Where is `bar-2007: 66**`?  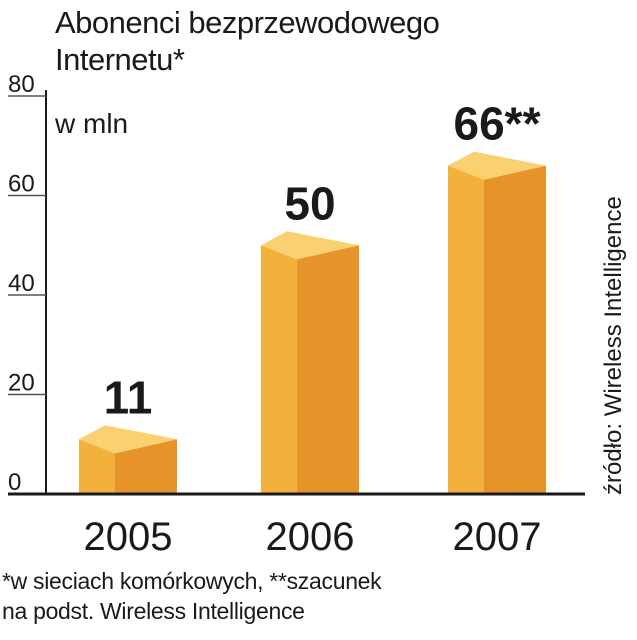
bar-2007: 66** is located at coordinates (497, 296).